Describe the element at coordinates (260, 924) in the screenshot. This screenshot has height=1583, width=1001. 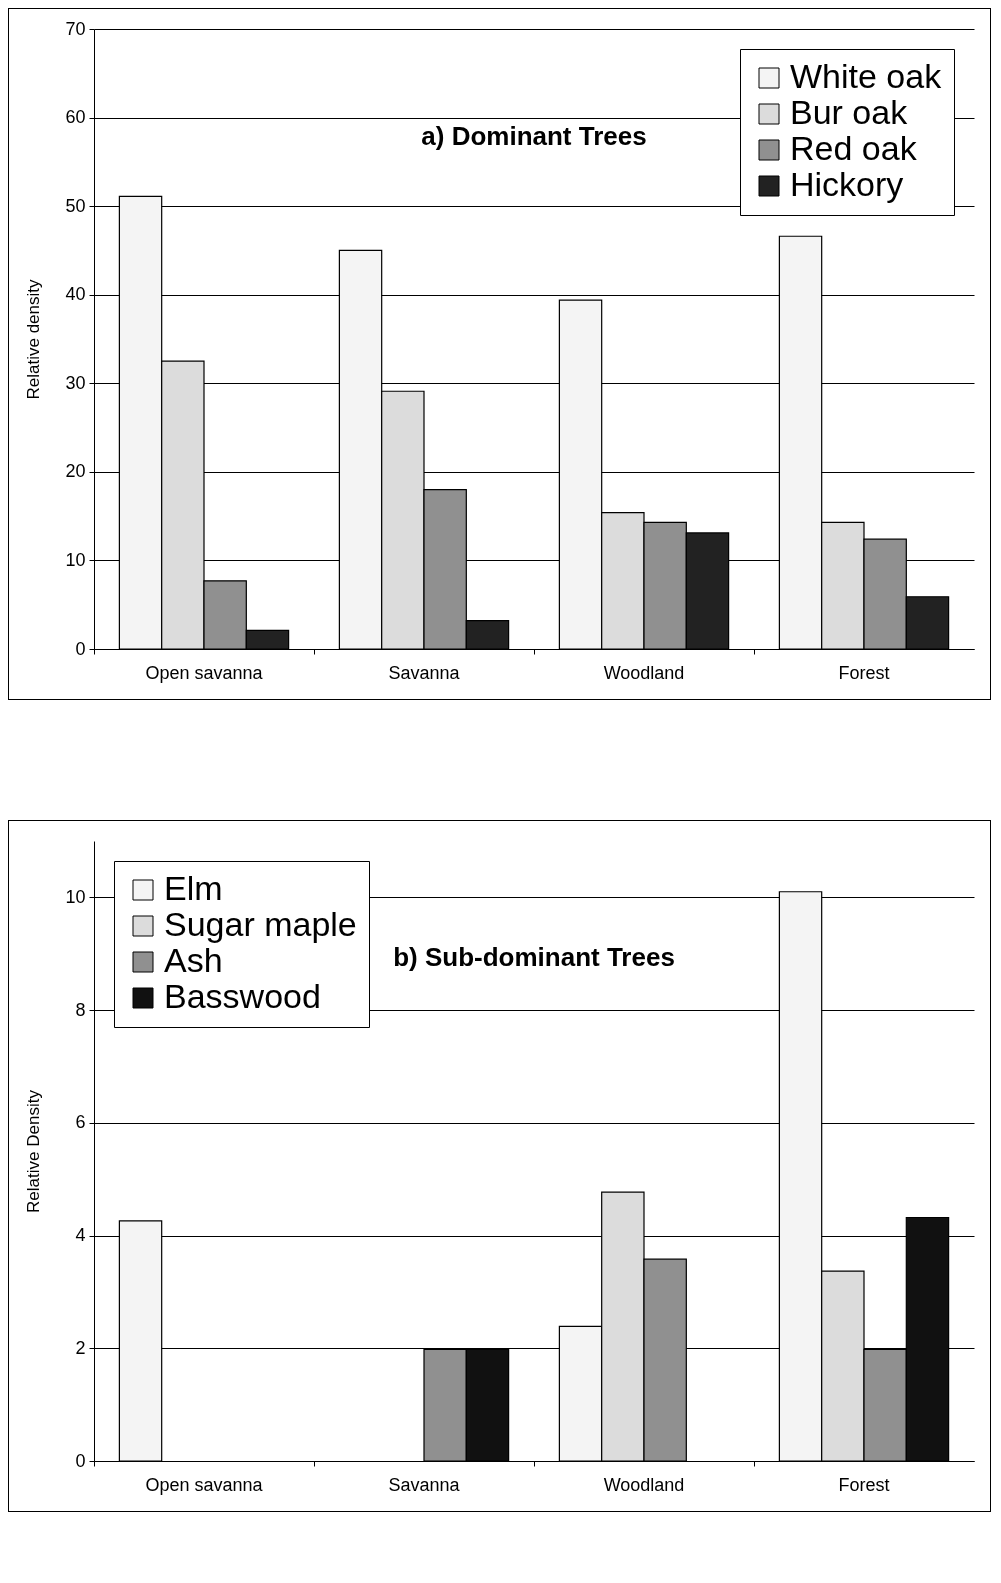
I see `legend-label: Sugar maple` at that location.